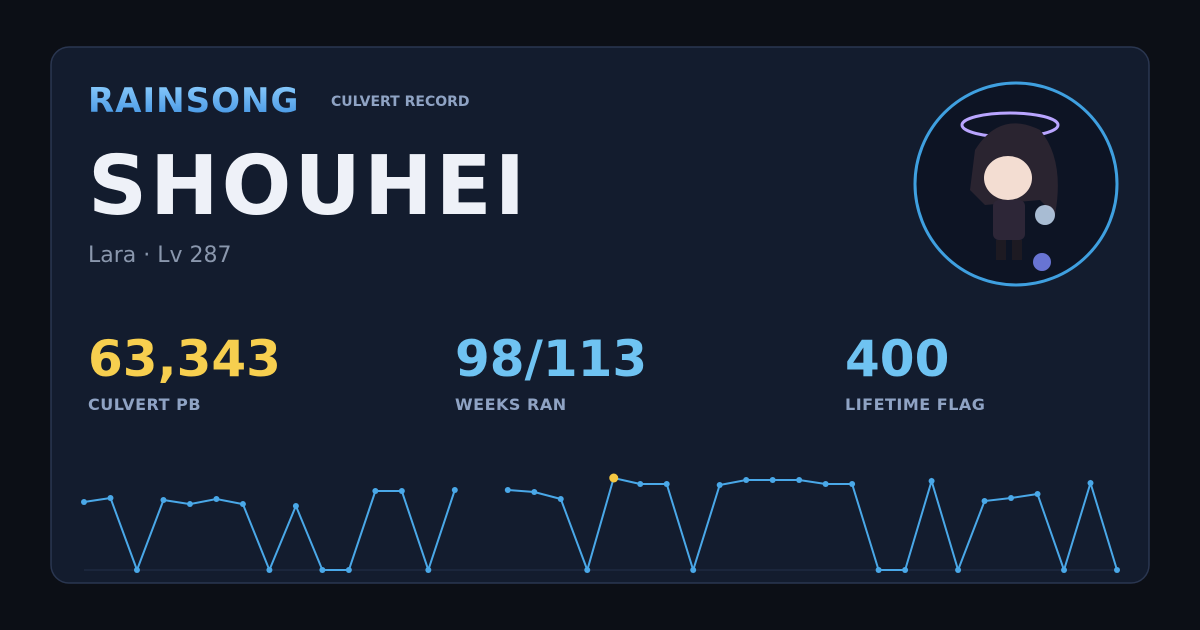 The image size is (1200, 630). Describe the element at coordinates (897, 359) in the screenshot. I see `stat-value: 400` at that location.